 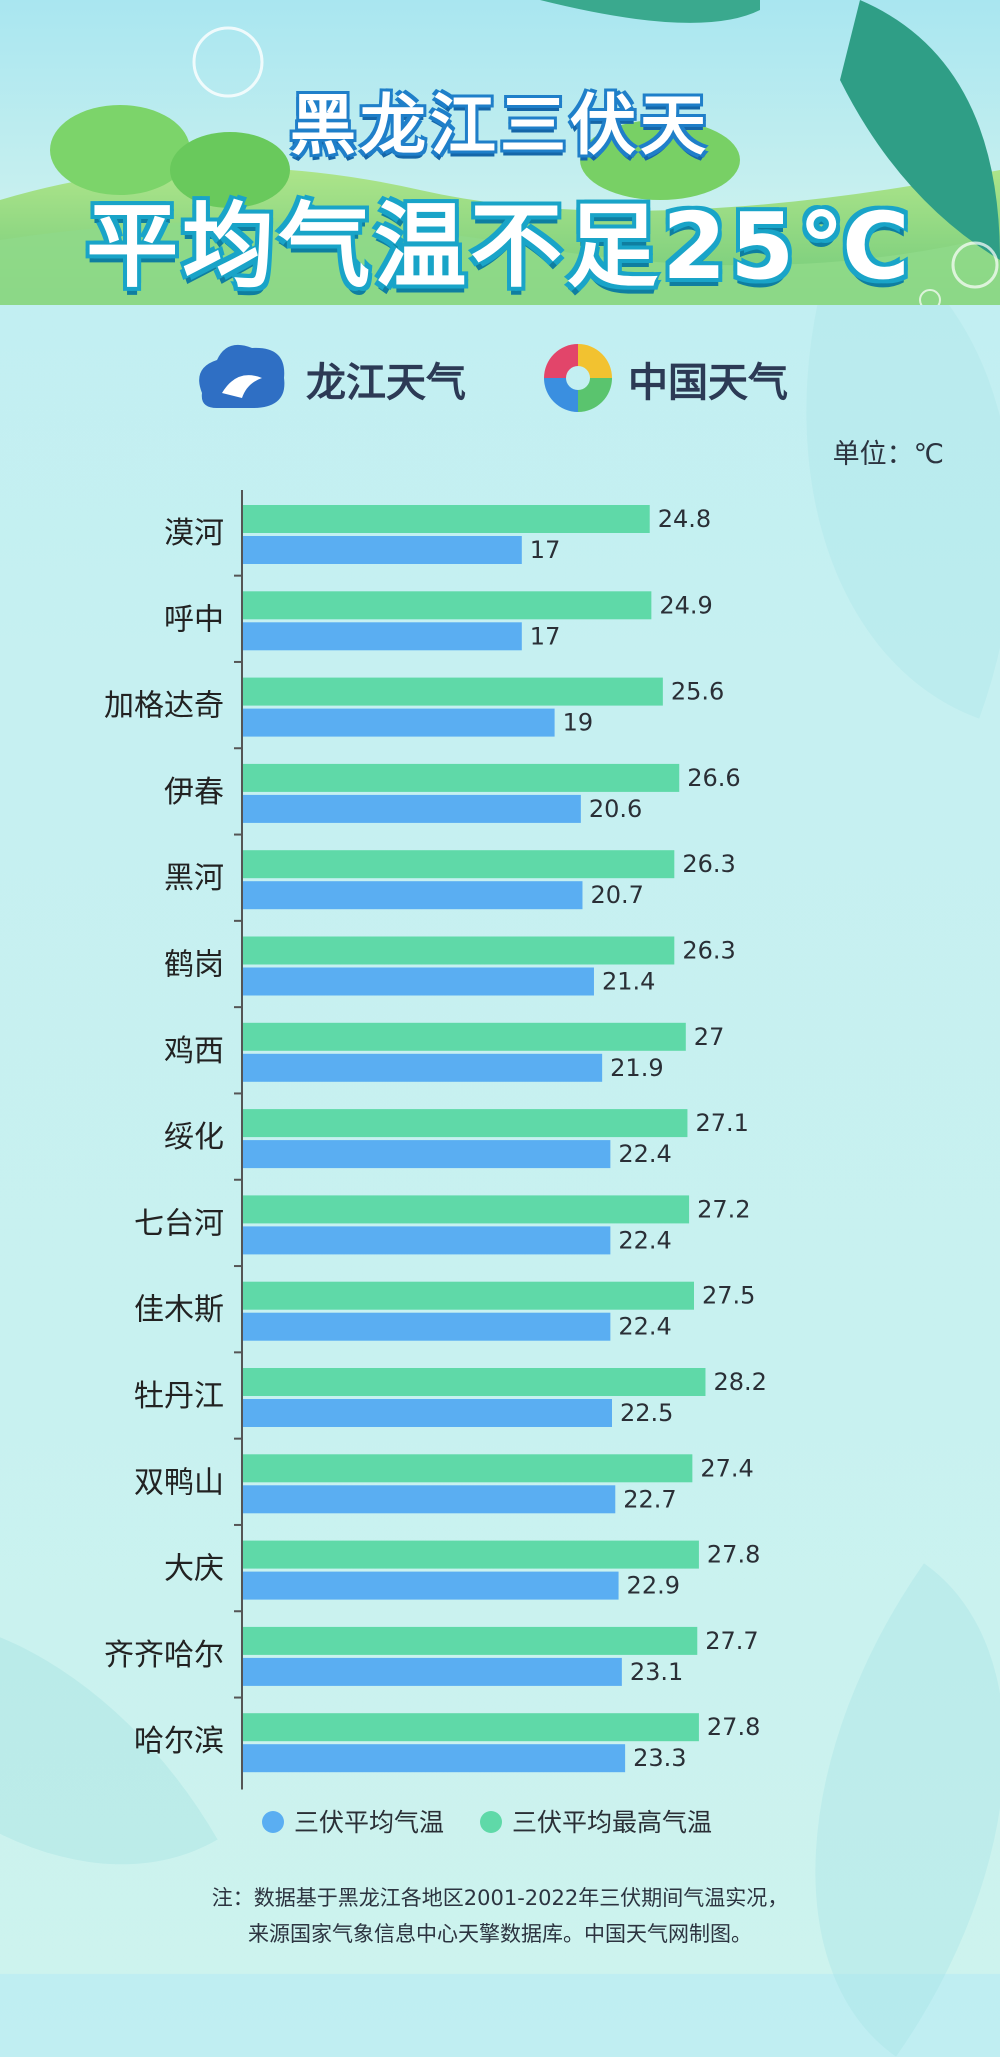 What do you see at coordinates (164, 706) in the screenshot?
I see `category-label: 加格达奇` at bounding box center [164, 706].